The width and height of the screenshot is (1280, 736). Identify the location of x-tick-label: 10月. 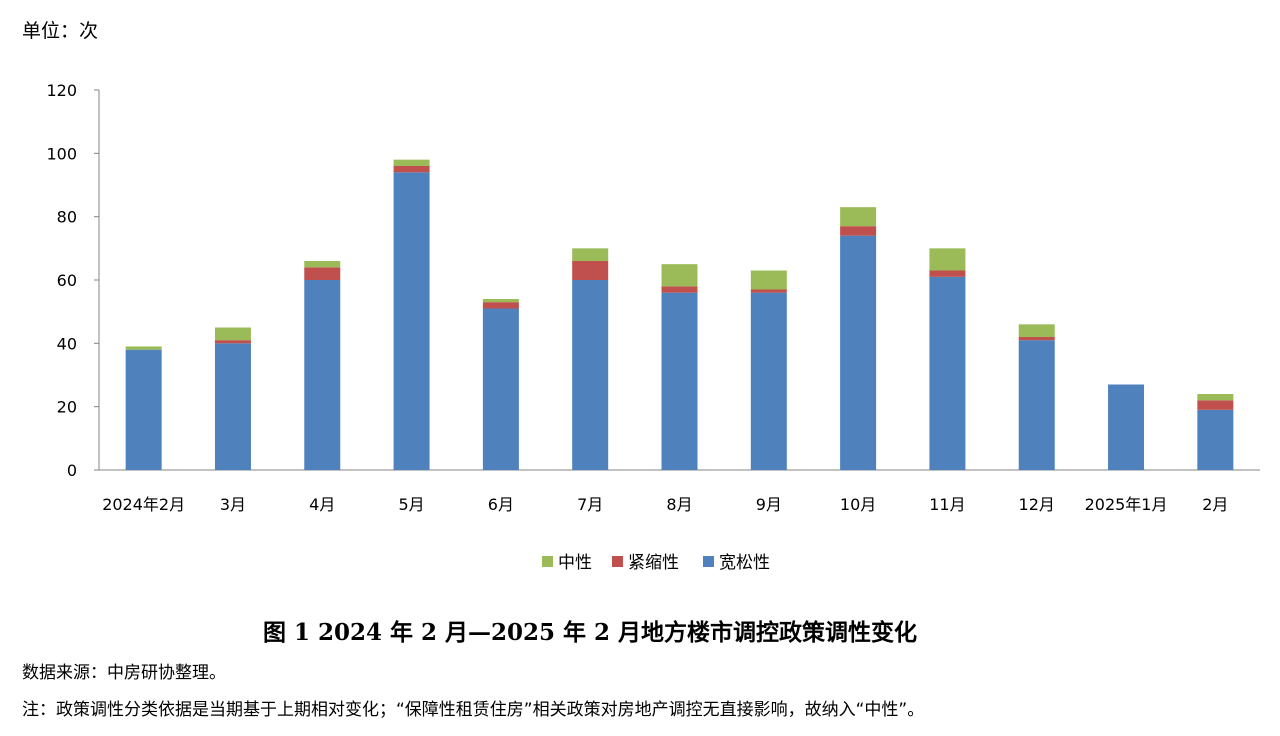
(858, 504).